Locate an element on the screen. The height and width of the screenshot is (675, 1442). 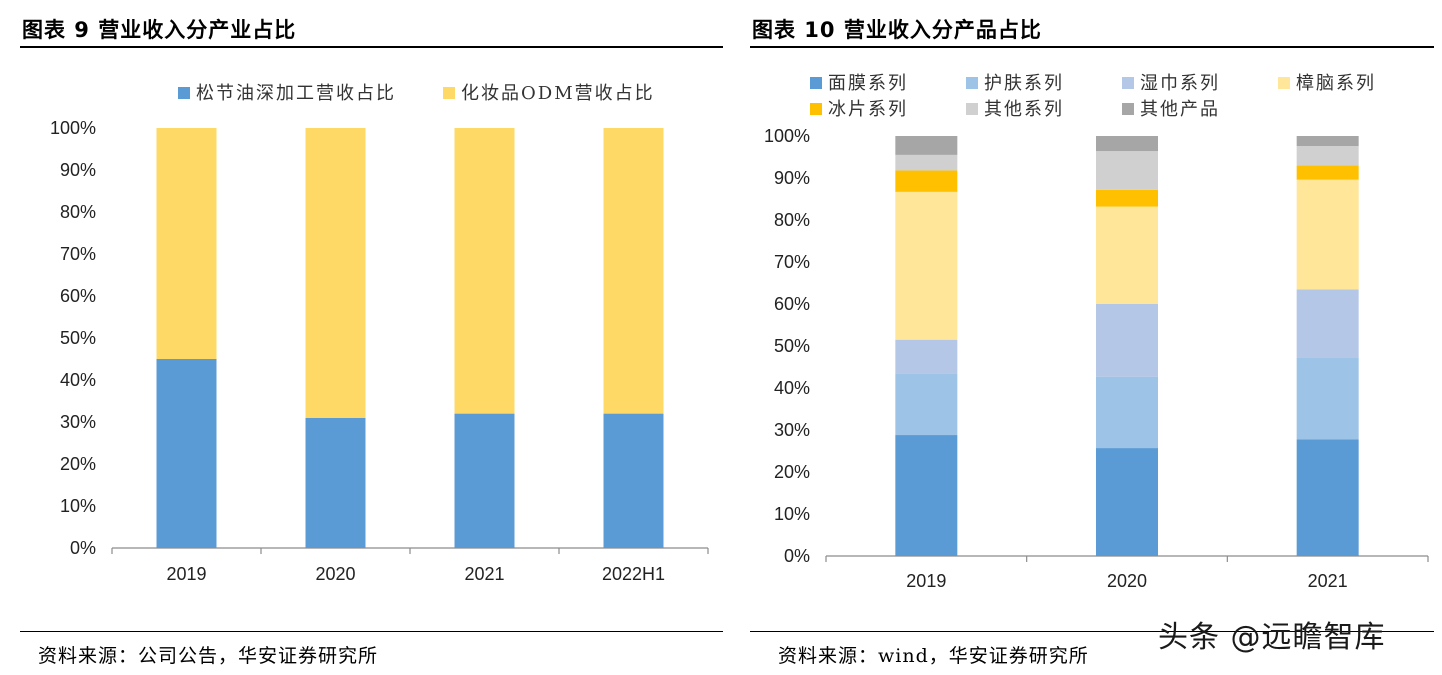
chart2-ytick-label: 10% is located at coordinates (792, 514).